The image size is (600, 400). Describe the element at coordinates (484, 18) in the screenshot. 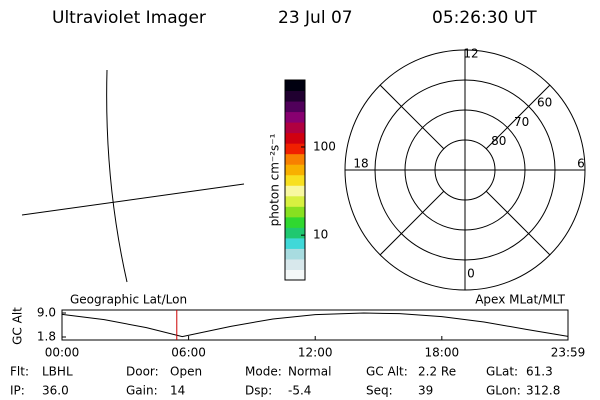

I see `time: 05:26:30 UT` at that location.